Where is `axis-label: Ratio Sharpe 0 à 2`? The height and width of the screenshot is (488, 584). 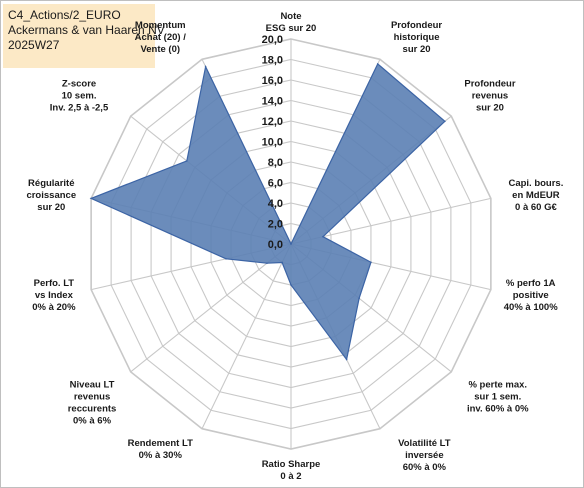 axis-label: Ratio Sharpe 0 à 2 is located at coordinates (291, 470).